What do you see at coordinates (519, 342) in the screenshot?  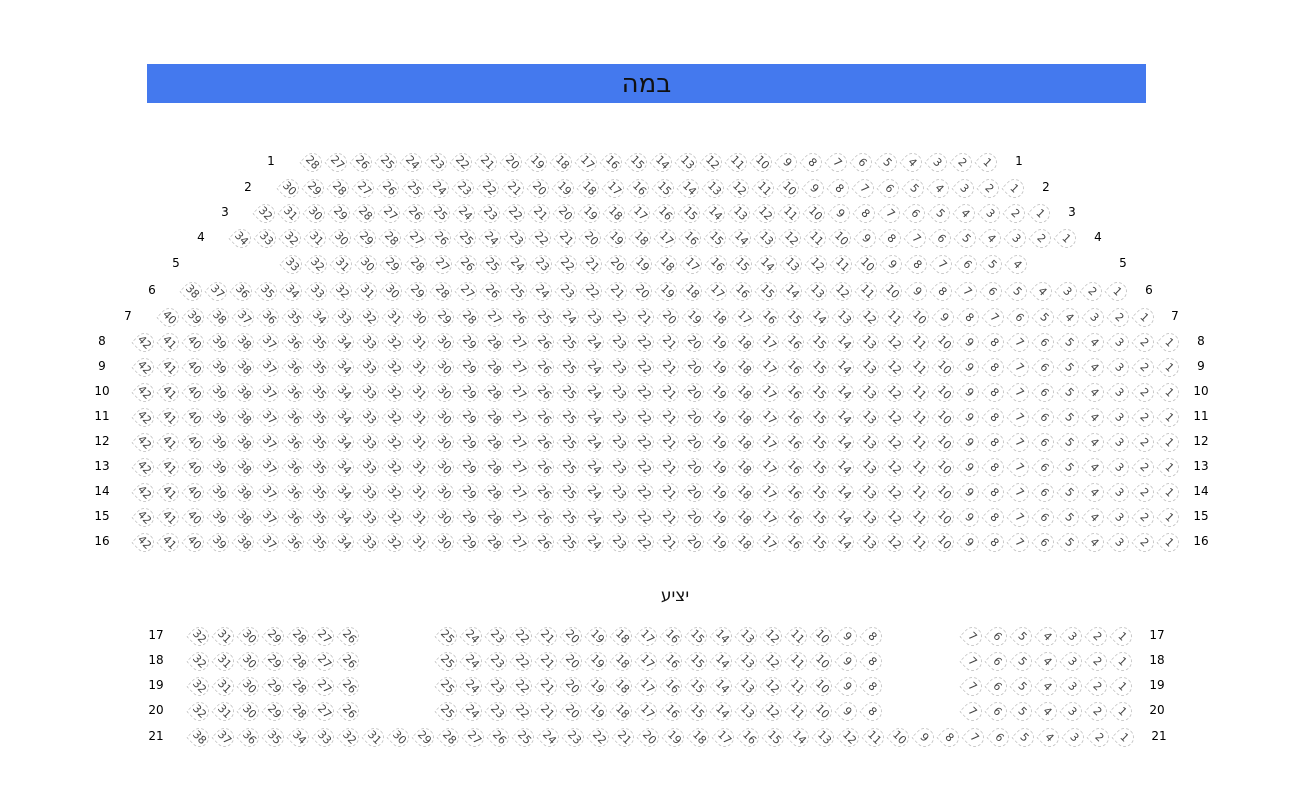 I see `seat-row-8-27: 27` at bounding box center [519, 342].